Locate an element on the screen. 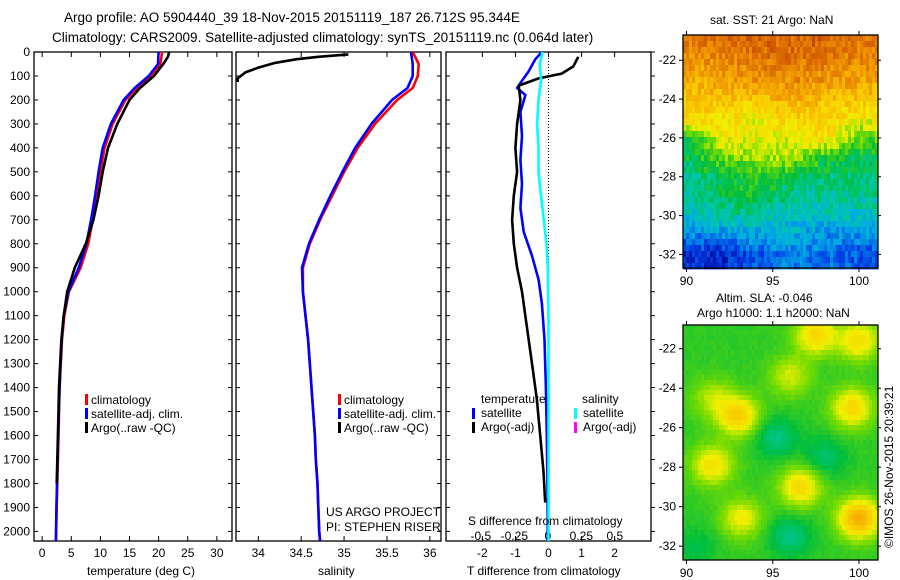 Image resolution: width=900 pixels, height=580 pixels. x-tick-label: 34.5 is located at coordinates (302, 553).